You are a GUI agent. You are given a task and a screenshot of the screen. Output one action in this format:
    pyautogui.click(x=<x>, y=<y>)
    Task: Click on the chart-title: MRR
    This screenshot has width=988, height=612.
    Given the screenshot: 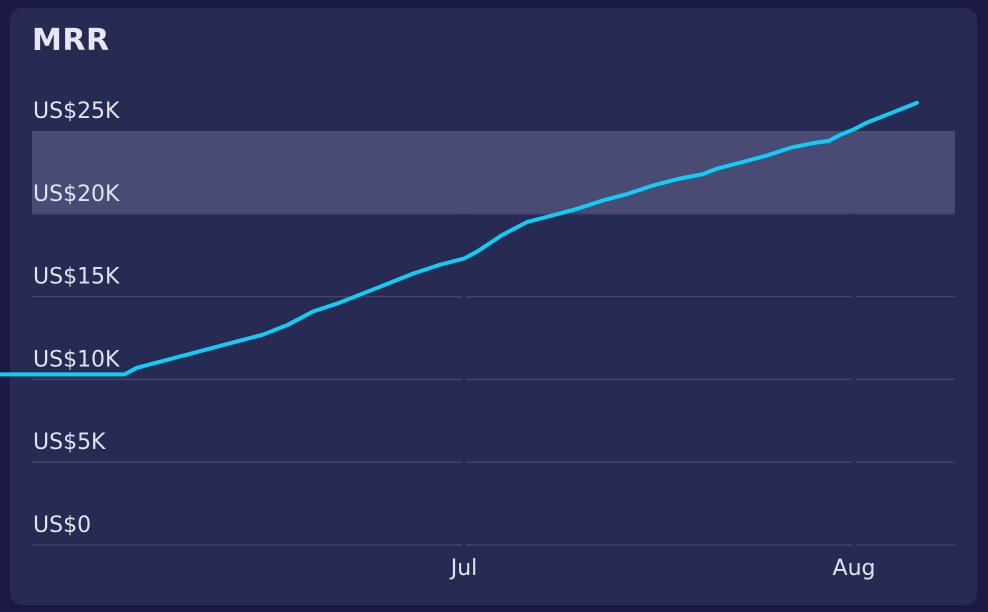 What is the action you would take?
    pyautogui.click(x=71, y=40)
    